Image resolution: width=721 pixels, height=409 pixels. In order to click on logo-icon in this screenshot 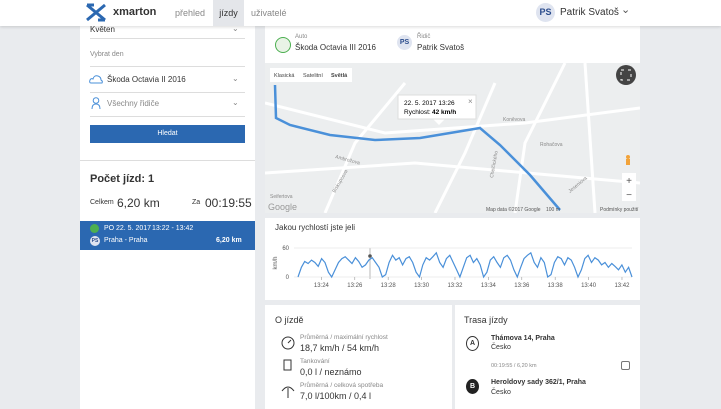, I will do `click(96, 12)`.